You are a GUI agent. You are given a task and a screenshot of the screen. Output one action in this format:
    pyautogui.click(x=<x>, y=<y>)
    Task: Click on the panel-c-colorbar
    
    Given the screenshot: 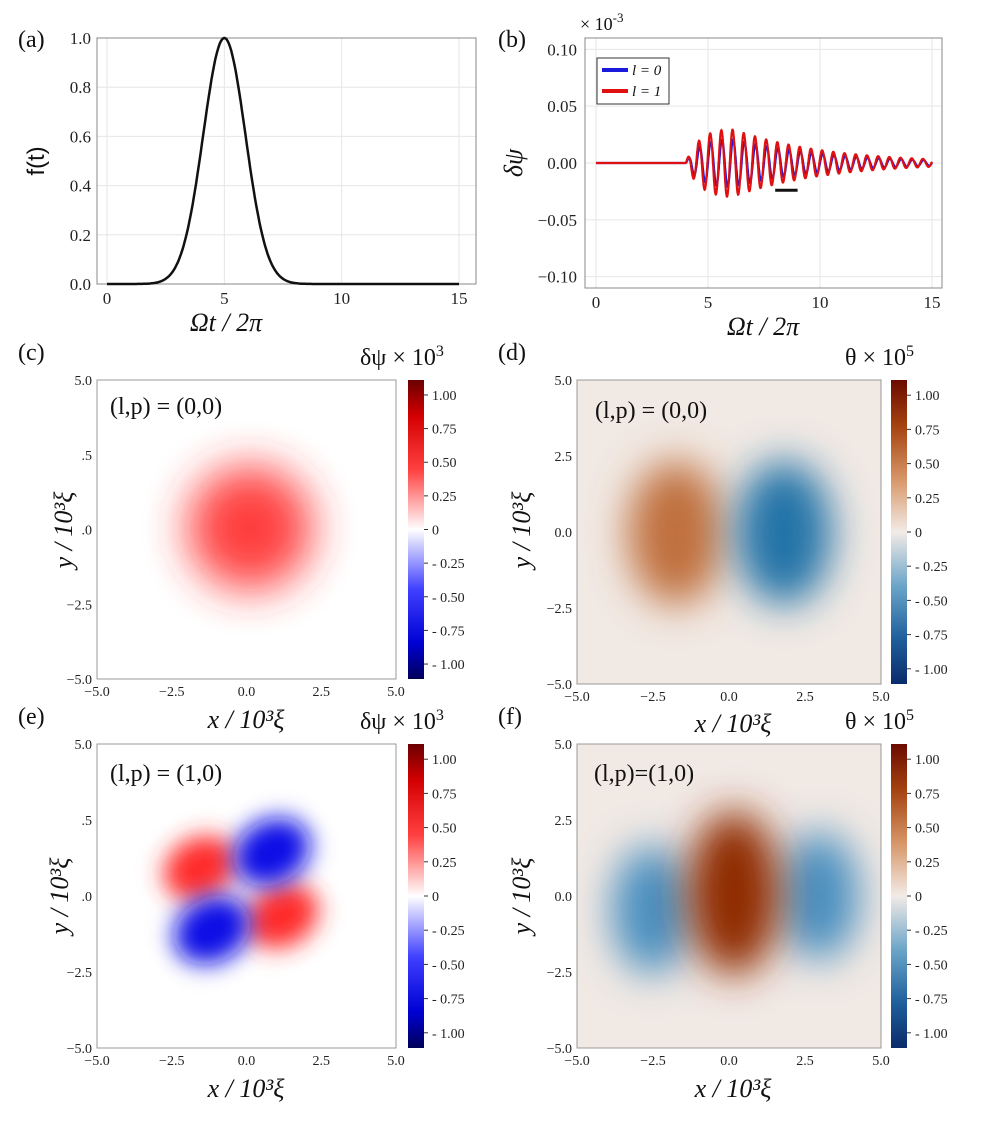 What is the action you would take?
    pyautogui.click(x=416, y=529)
    